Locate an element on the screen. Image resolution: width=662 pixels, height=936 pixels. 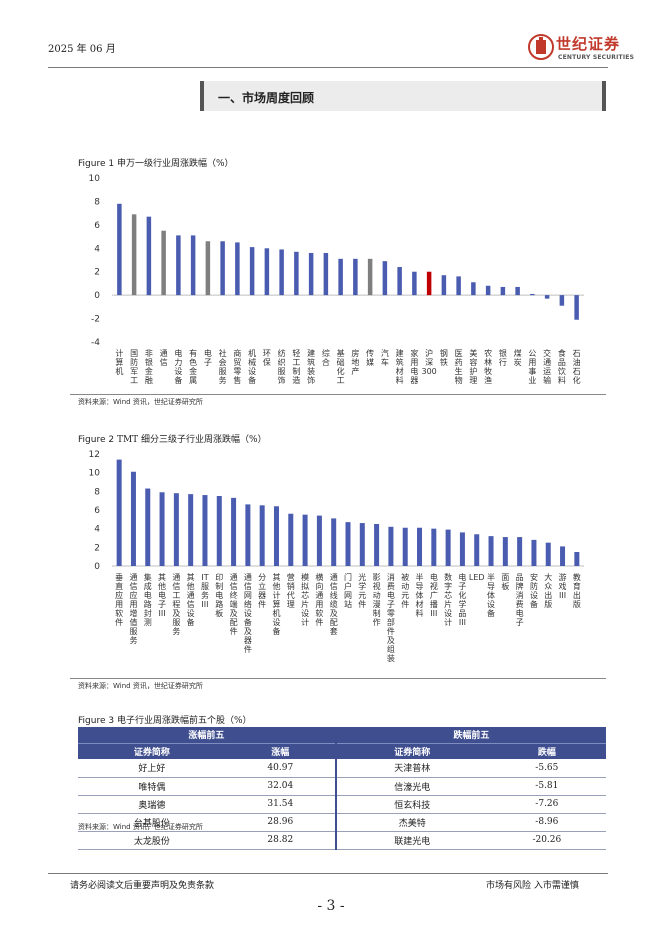
x-tick-label: 分立器件 is located at coordinates (262, 591).